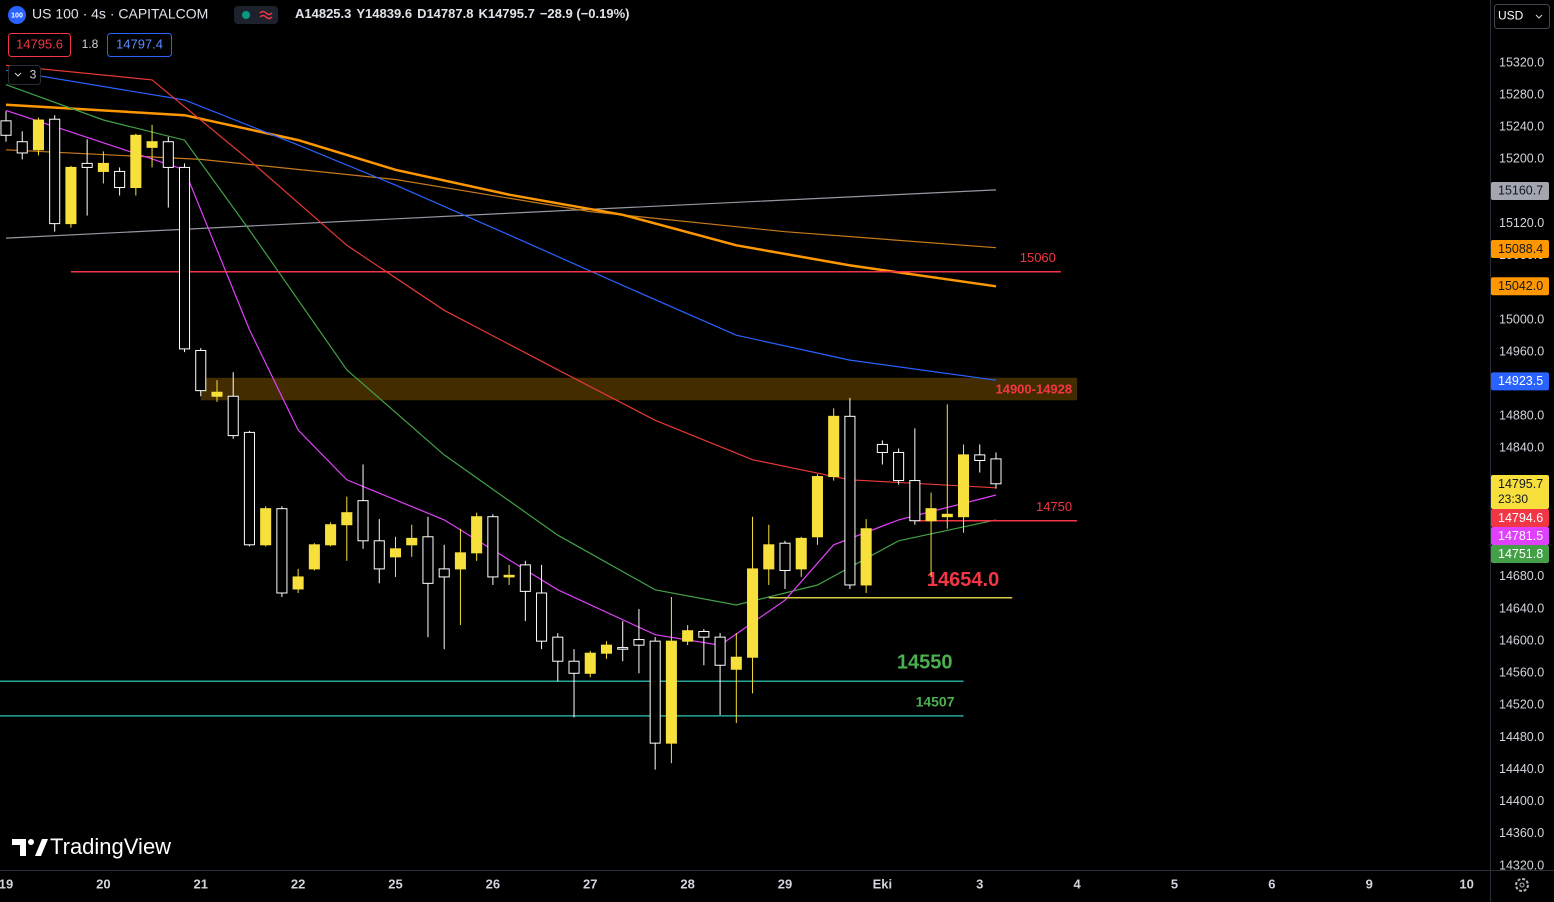 The height and width of the screenshot is (902, 1554). What do you see at coordinates (883, 883) in the screenshot?
I see `x-tick-label: Eki` at bounding box center [883, 883].